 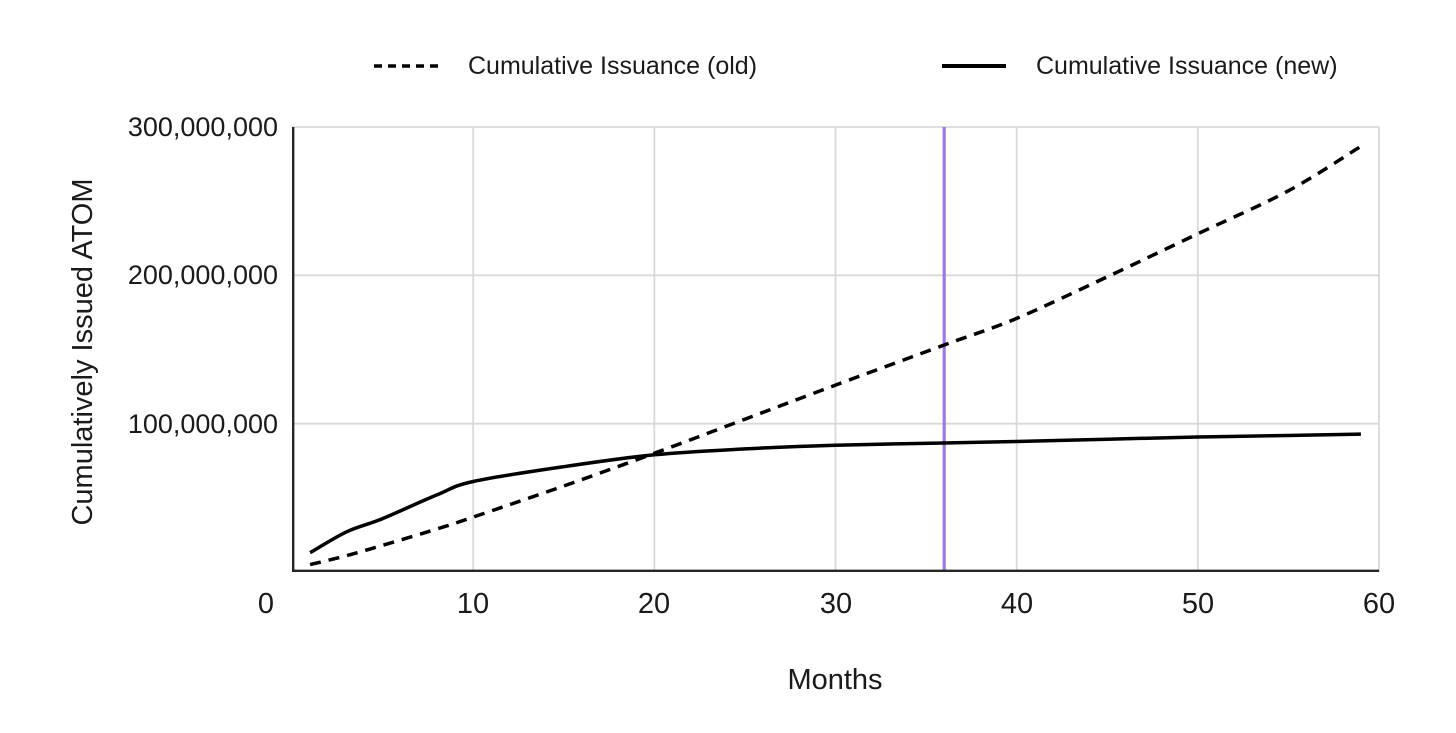 I want to click on solid-line-swatch-icon, so click(x=974, y=66).